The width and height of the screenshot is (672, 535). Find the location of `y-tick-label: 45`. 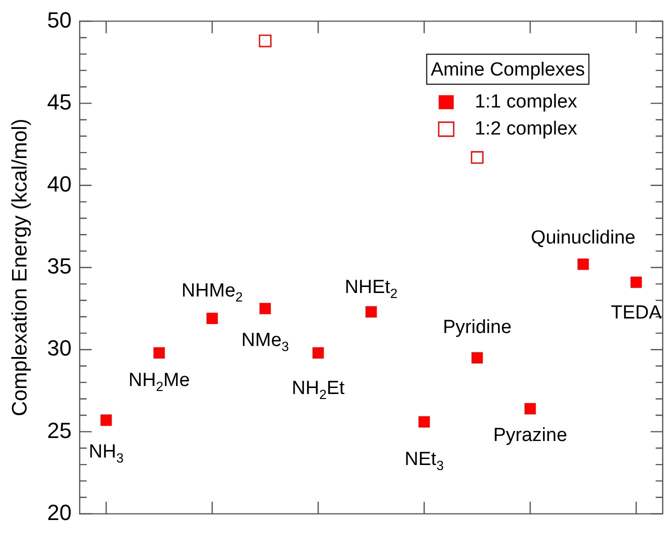

y-tick-label: 45 is located at coordinates (59, 101).